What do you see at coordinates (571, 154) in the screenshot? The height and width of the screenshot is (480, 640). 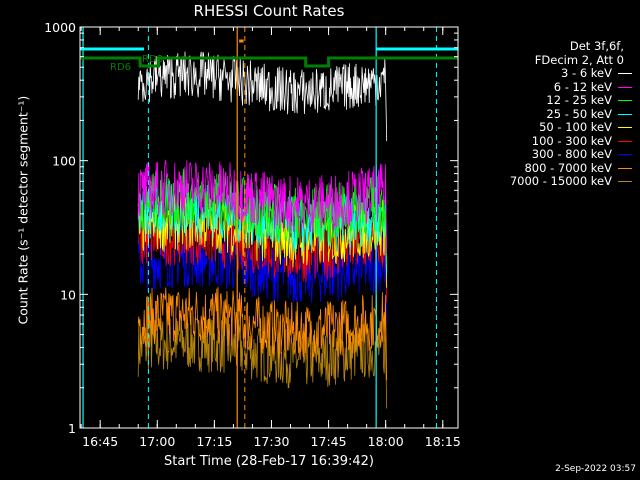 I see `legend-label: 300 - 800 keV` at bounding box center [571, 154].